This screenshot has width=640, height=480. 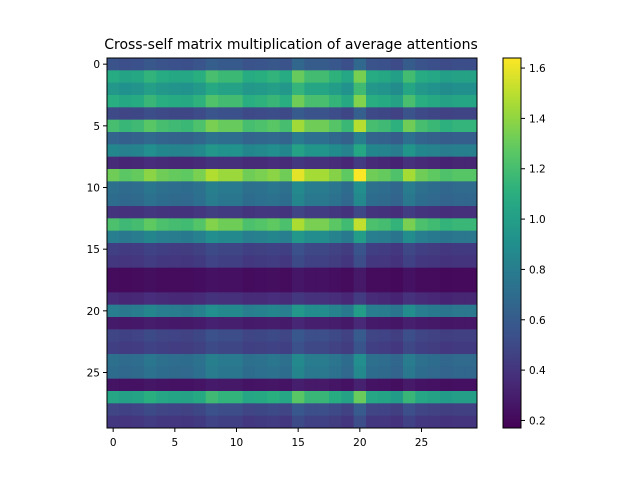 I want to click on x-tick-label: 10, so click(x=236, y=443).